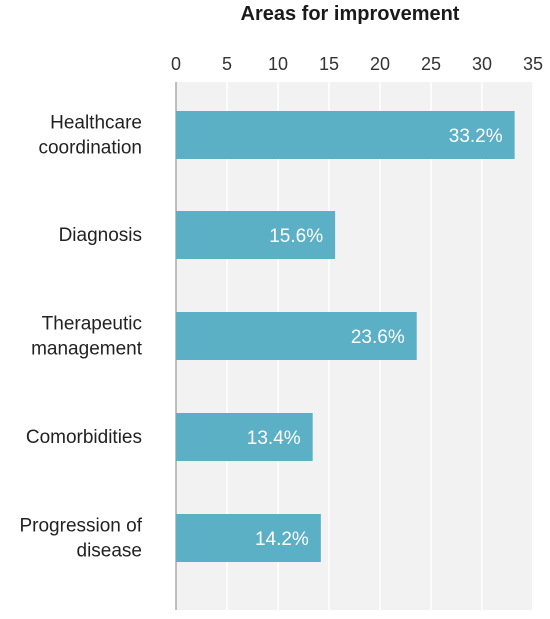  Describe the element at coordinates (92, 324) in the screenshot. I see `category-label: Therapeutic` at that location.